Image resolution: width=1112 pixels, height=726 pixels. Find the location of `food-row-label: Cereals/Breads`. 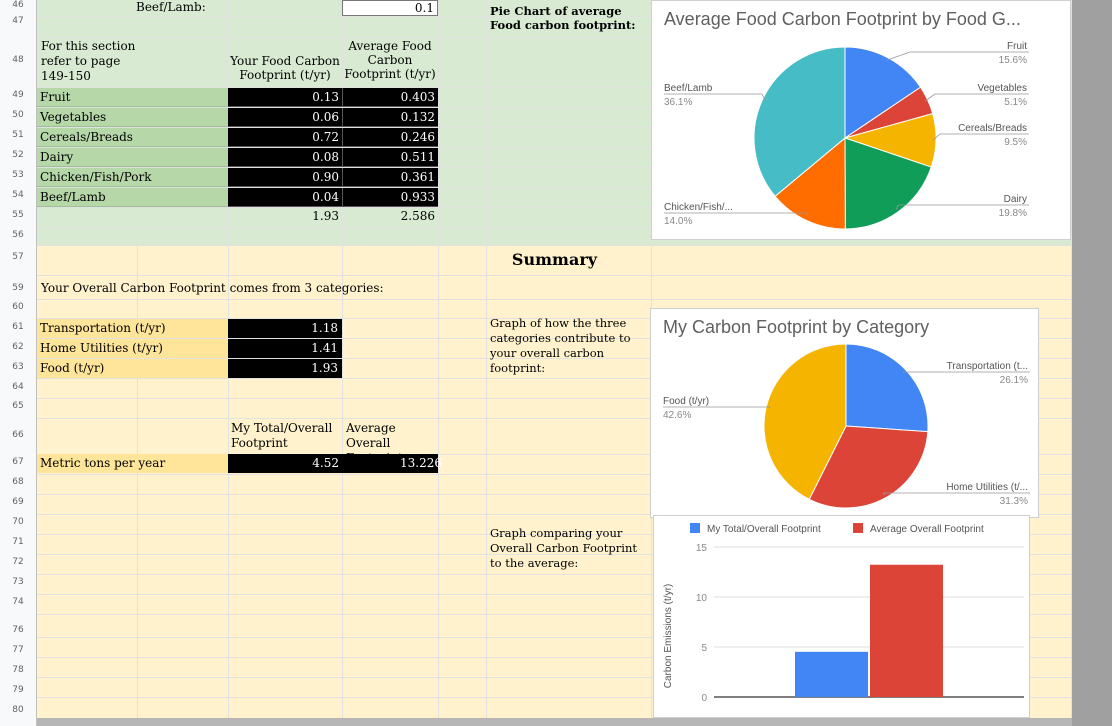

food-row-label: Cereals/Breads is located at coordinates (132, 137).